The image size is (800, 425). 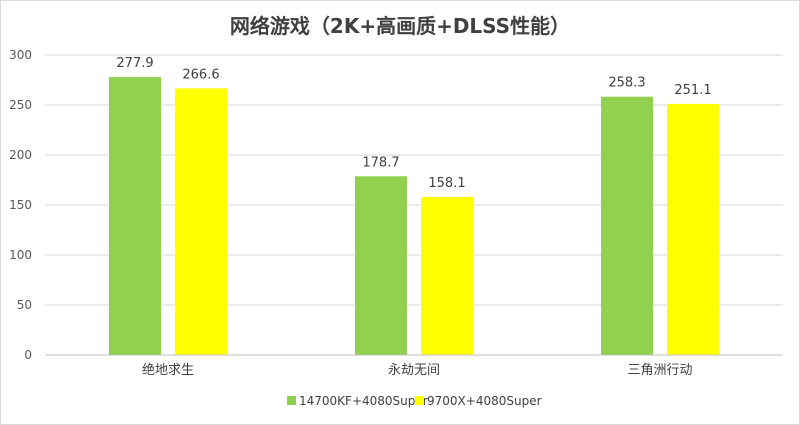 I want to click on data-label: 277.9, so click(x=134, y=63).